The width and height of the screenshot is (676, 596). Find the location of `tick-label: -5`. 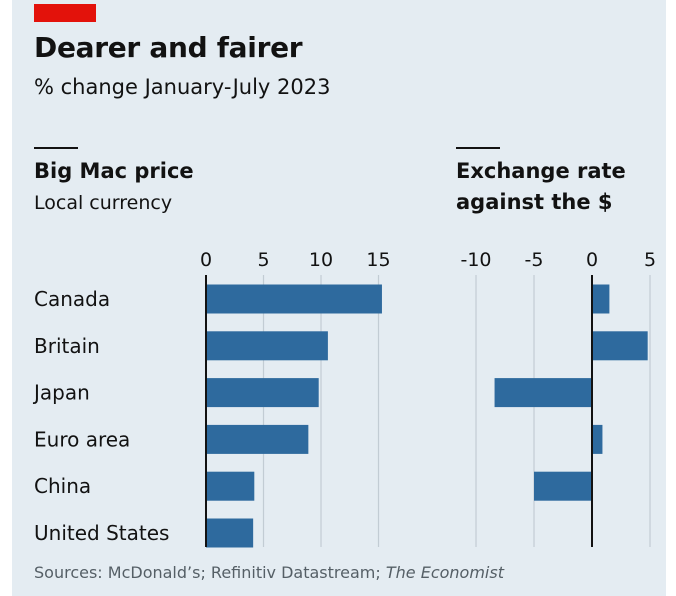

tick-label: -5 is located at coordinates (534, 260).